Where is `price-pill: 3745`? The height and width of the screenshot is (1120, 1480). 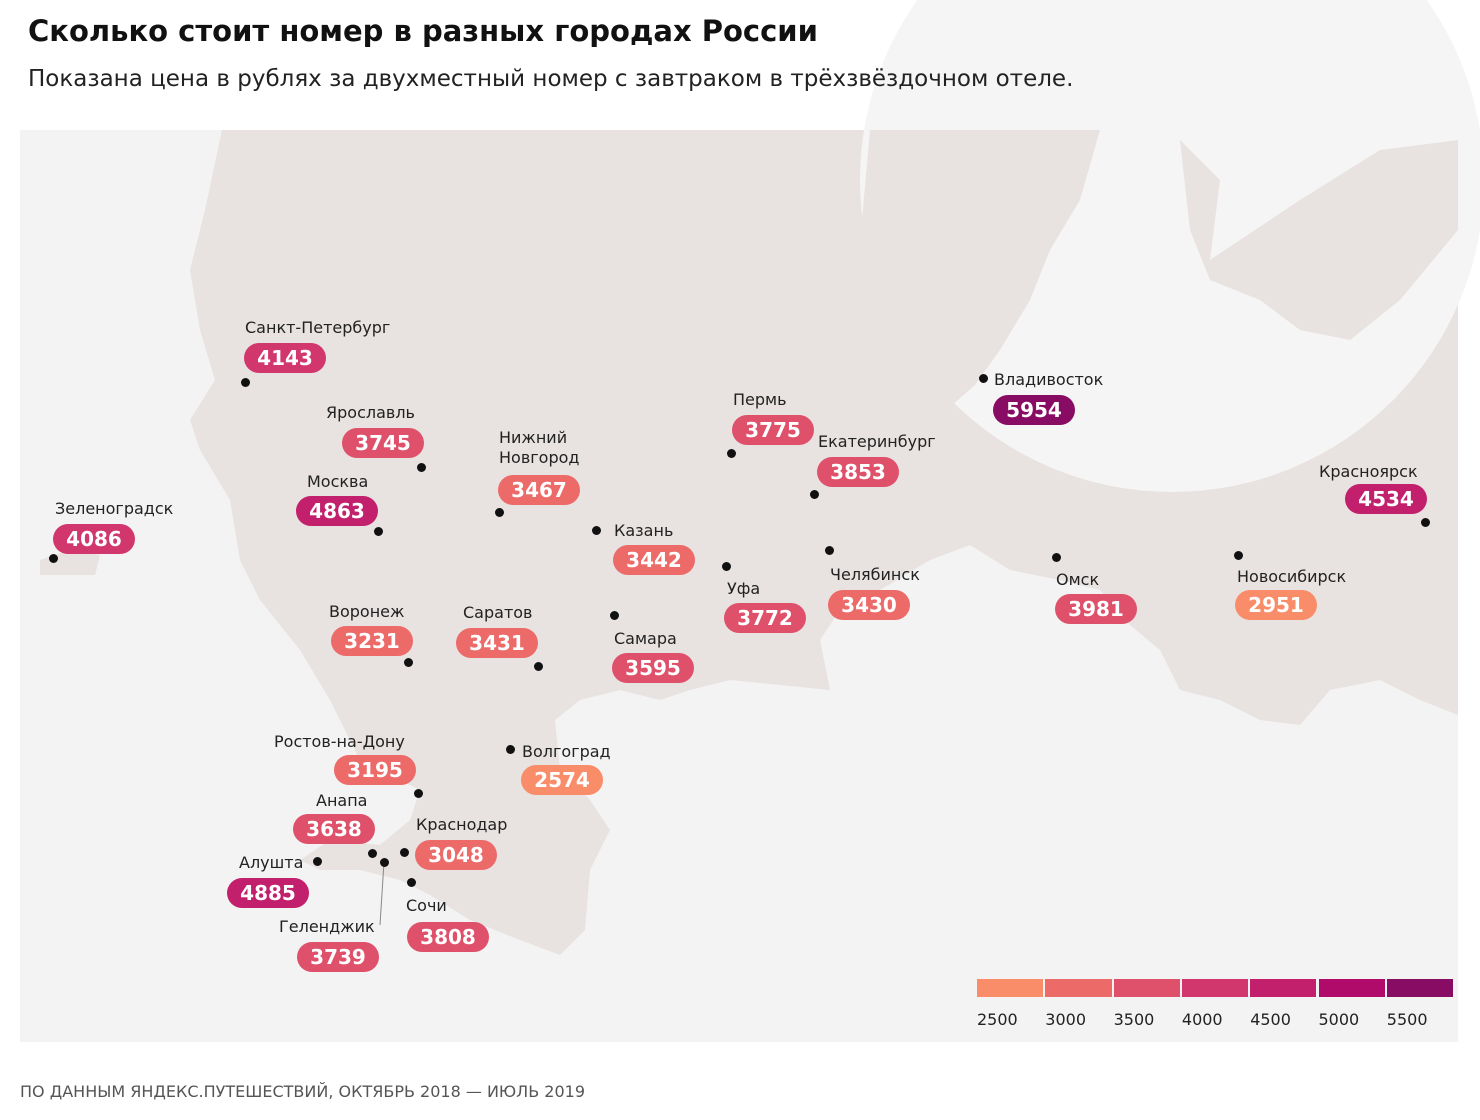 price-pill: 3745 is located at coordinates (383, 443).